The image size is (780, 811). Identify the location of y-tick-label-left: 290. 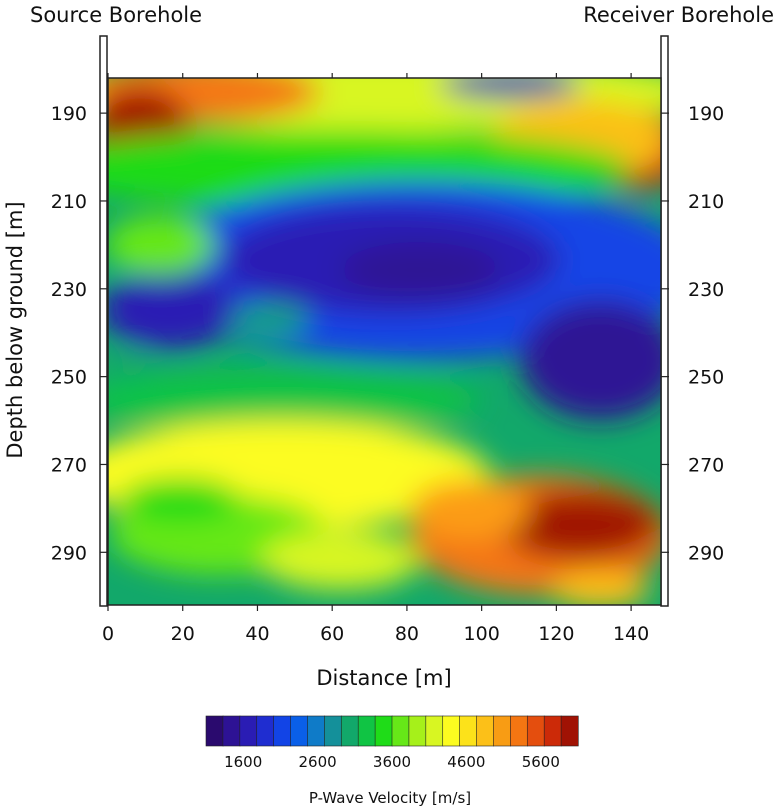
(69, 553).